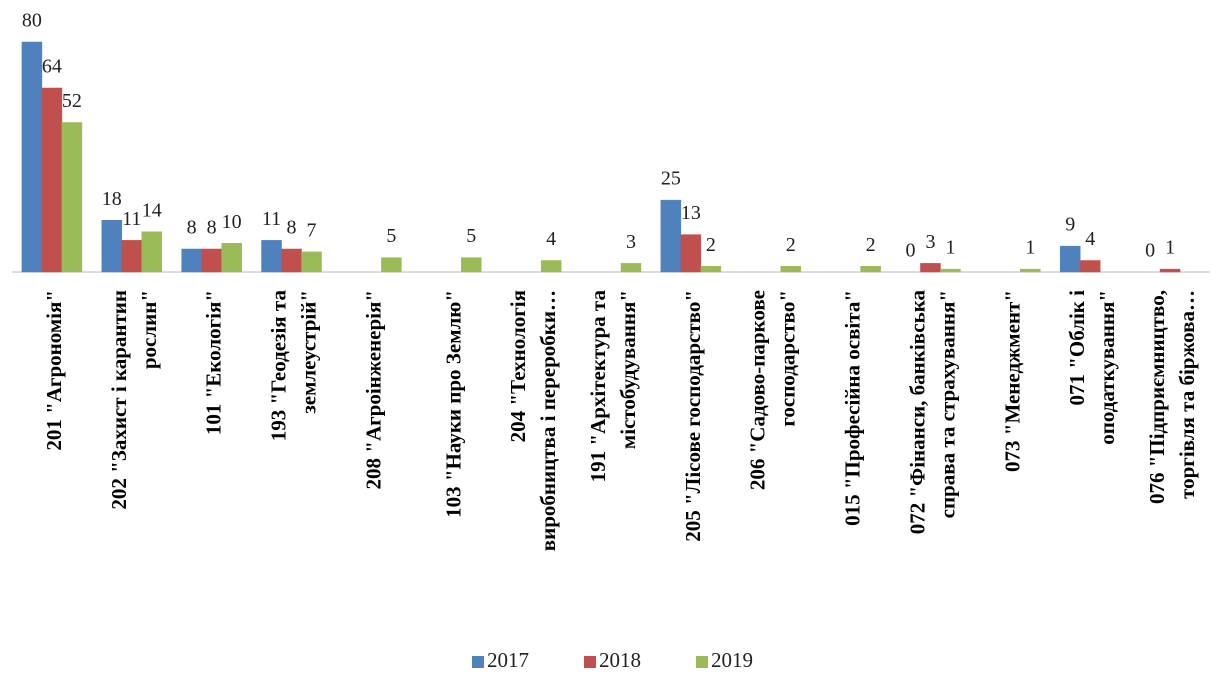 This screenshot has height=678, width=1224. What do you see at coordinates (598, 386) in the screenshot?
I see `x-tick-label-line: 191 "Архітектура та` at bounding box center [598, 386].